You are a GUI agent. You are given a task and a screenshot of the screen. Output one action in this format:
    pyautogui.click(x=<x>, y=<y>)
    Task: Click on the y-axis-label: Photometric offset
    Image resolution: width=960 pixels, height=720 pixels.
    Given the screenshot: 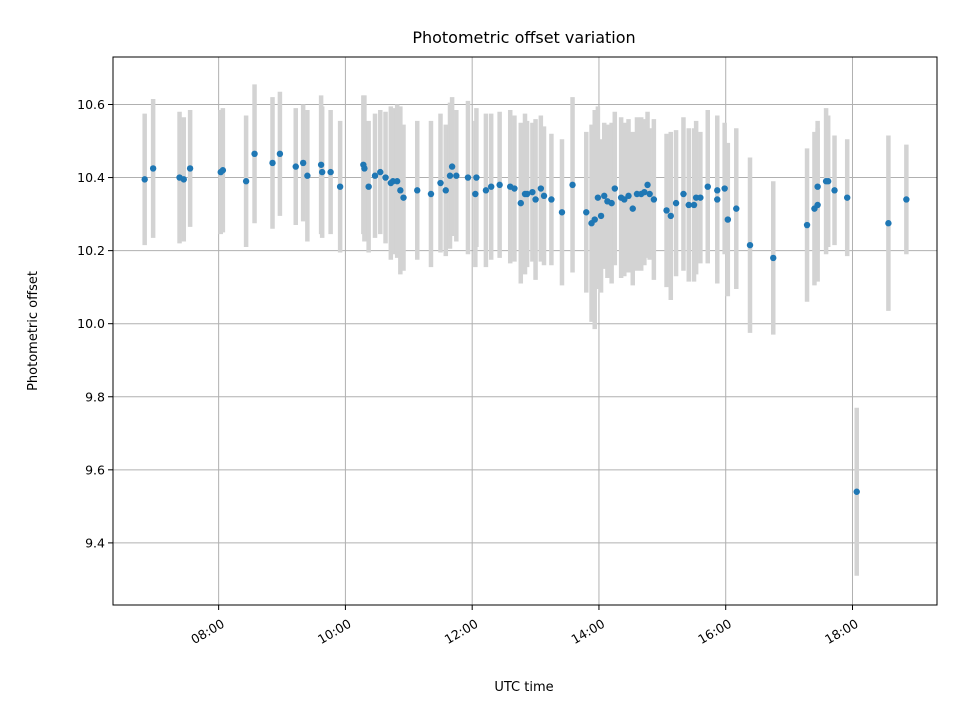 What is the action you would take?
    pyautogui.click(x=33, y=331)
    